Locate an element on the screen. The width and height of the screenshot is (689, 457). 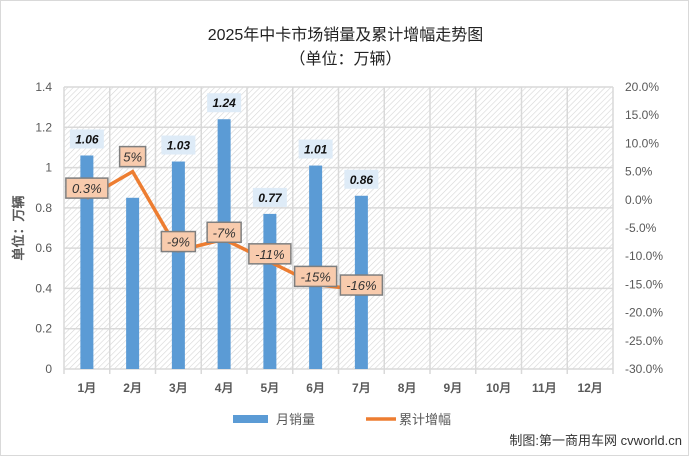
x-tick-label: 10月 is located at coordinates (498, 388).